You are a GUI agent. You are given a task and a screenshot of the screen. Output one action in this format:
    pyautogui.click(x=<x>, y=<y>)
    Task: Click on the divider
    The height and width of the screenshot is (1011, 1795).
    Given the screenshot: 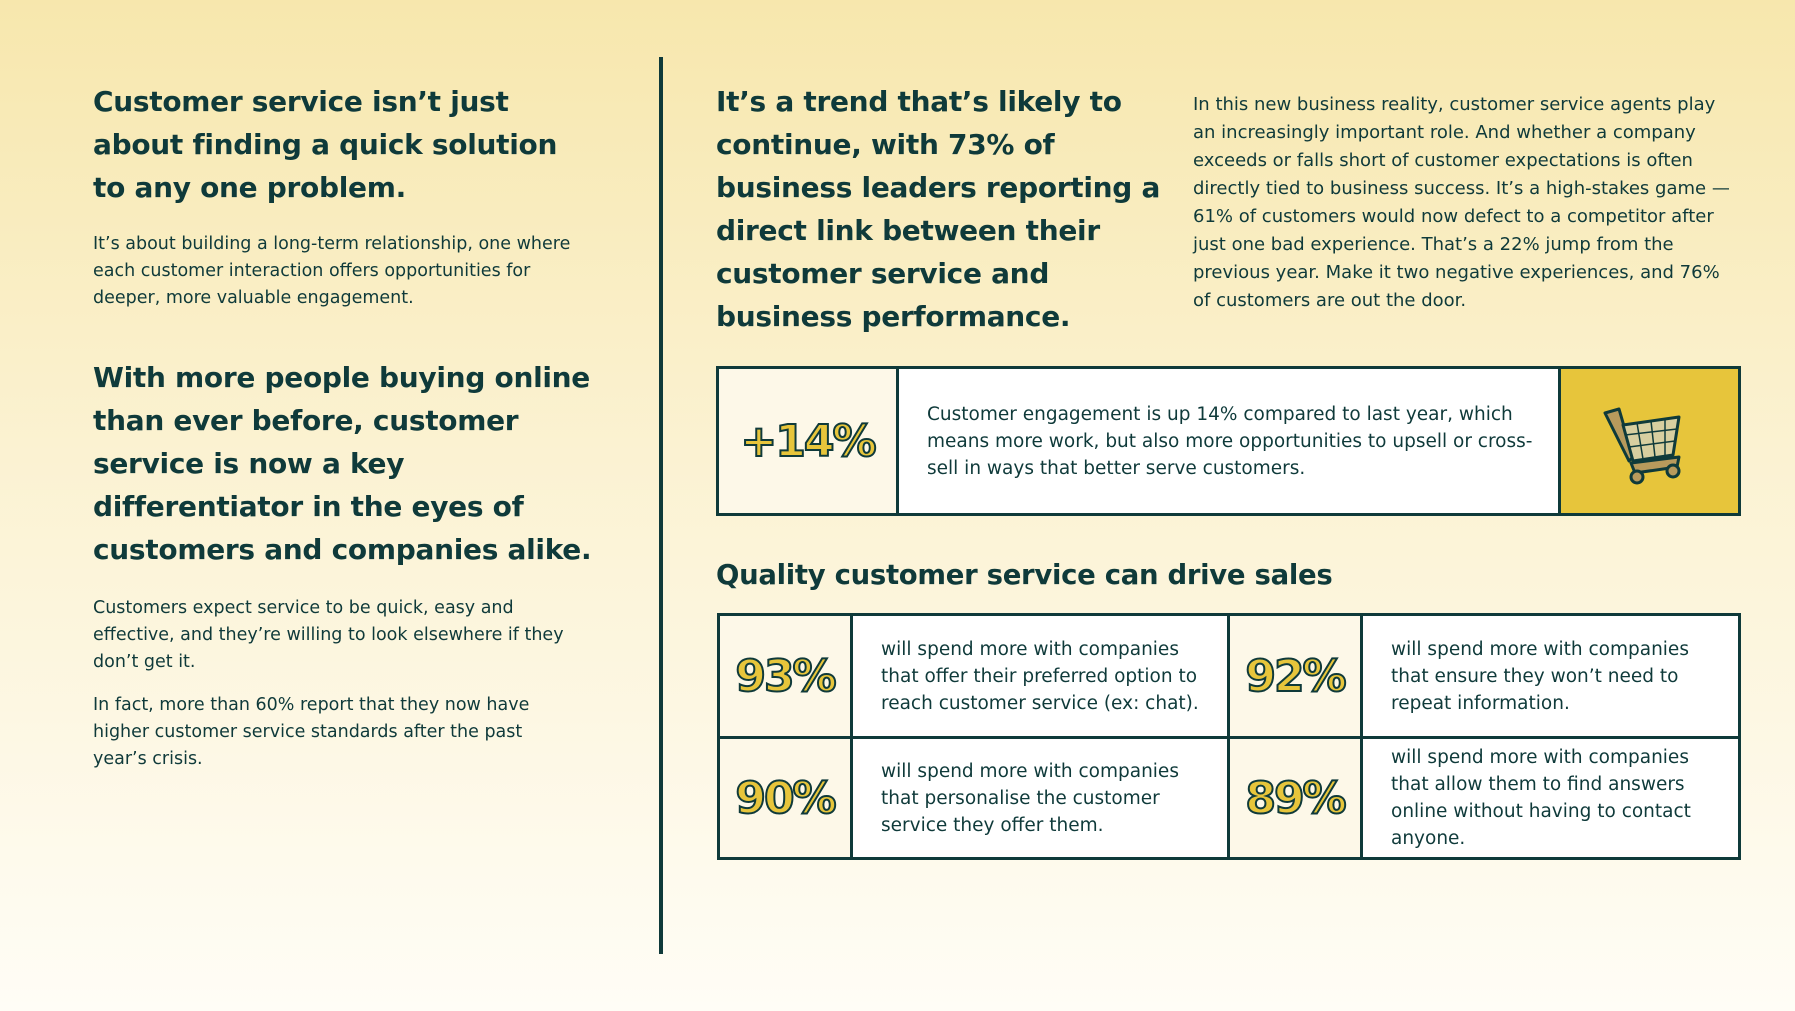 What is the action you would take?
    pyautogui.click(x=661, y=505)
    